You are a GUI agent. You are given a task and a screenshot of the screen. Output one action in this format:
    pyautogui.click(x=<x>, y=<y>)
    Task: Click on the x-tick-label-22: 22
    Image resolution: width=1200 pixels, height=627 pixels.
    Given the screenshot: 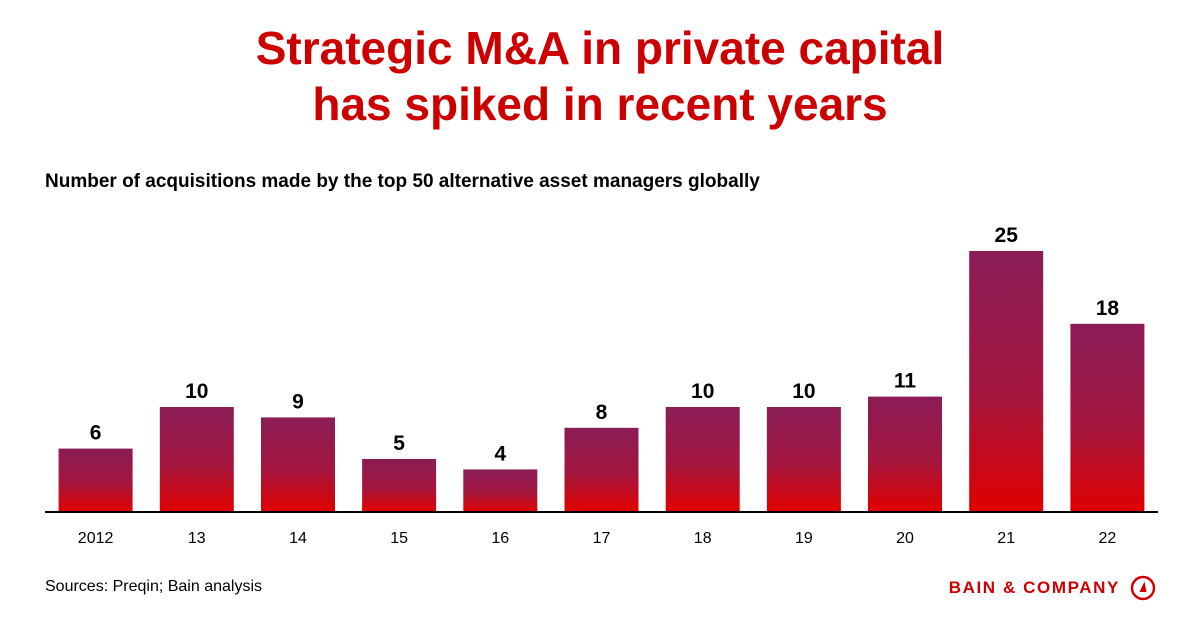 What is the action you would take?
    pyautogui.click(x=1108, y=538)
    